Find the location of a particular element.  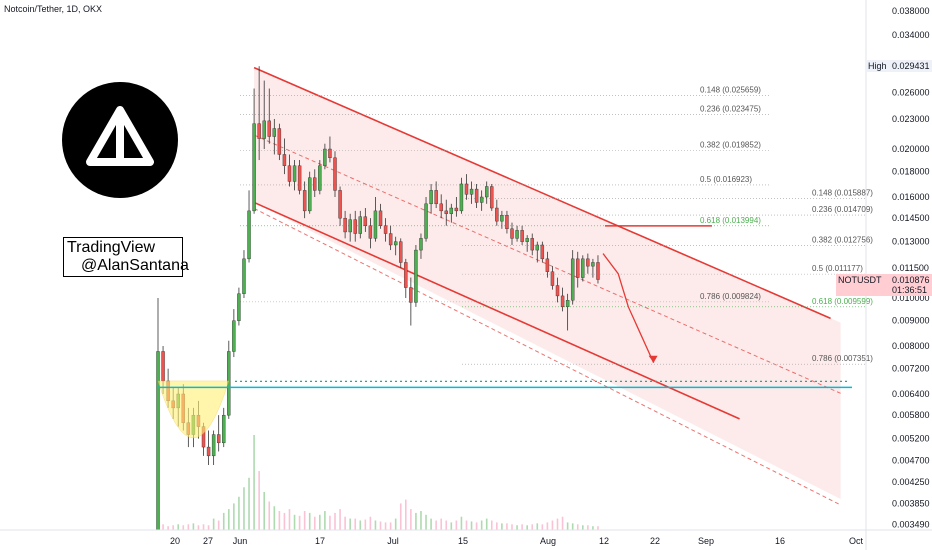

price-tick-label: 0.009000 is located at coordinates (911, 321).